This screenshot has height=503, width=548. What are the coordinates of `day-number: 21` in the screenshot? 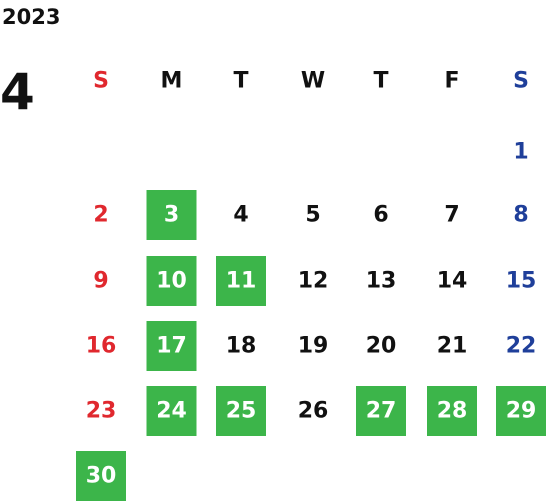 It's located at (452, 346).